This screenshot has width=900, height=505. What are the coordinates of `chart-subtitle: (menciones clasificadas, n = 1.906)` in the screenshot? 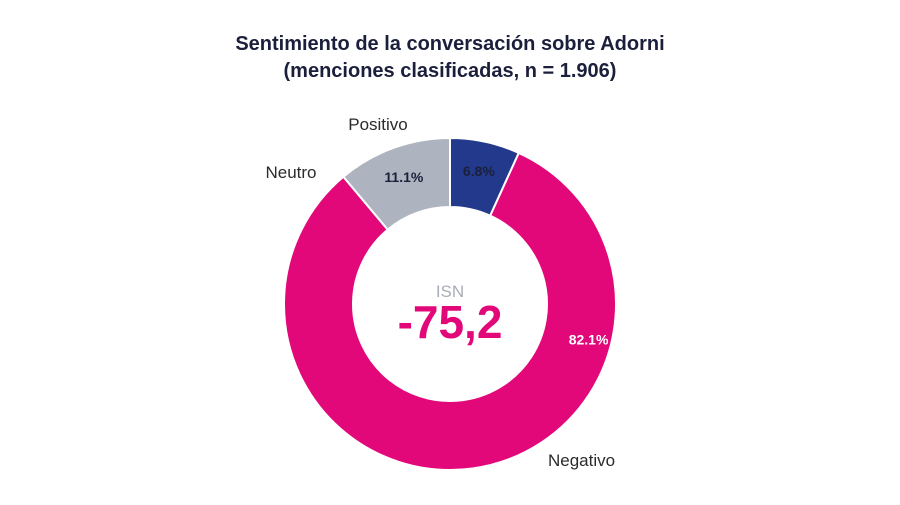 It's located at (450, 71).